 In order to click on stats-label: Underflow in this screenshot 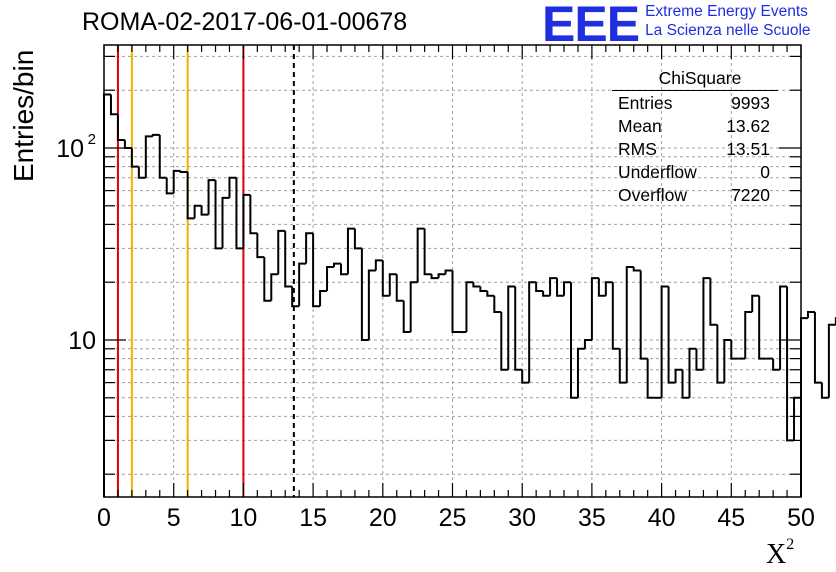, I will do `click(657, 172)`.